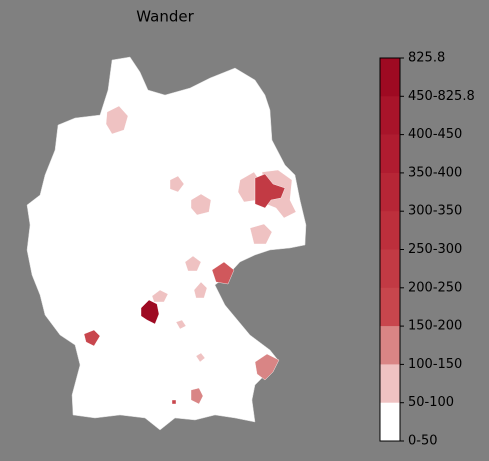  What do you see at coordinates (435, 172) in the screenshot?
I see `colorbar-label: 350-400` at bounding box center [435, 172].